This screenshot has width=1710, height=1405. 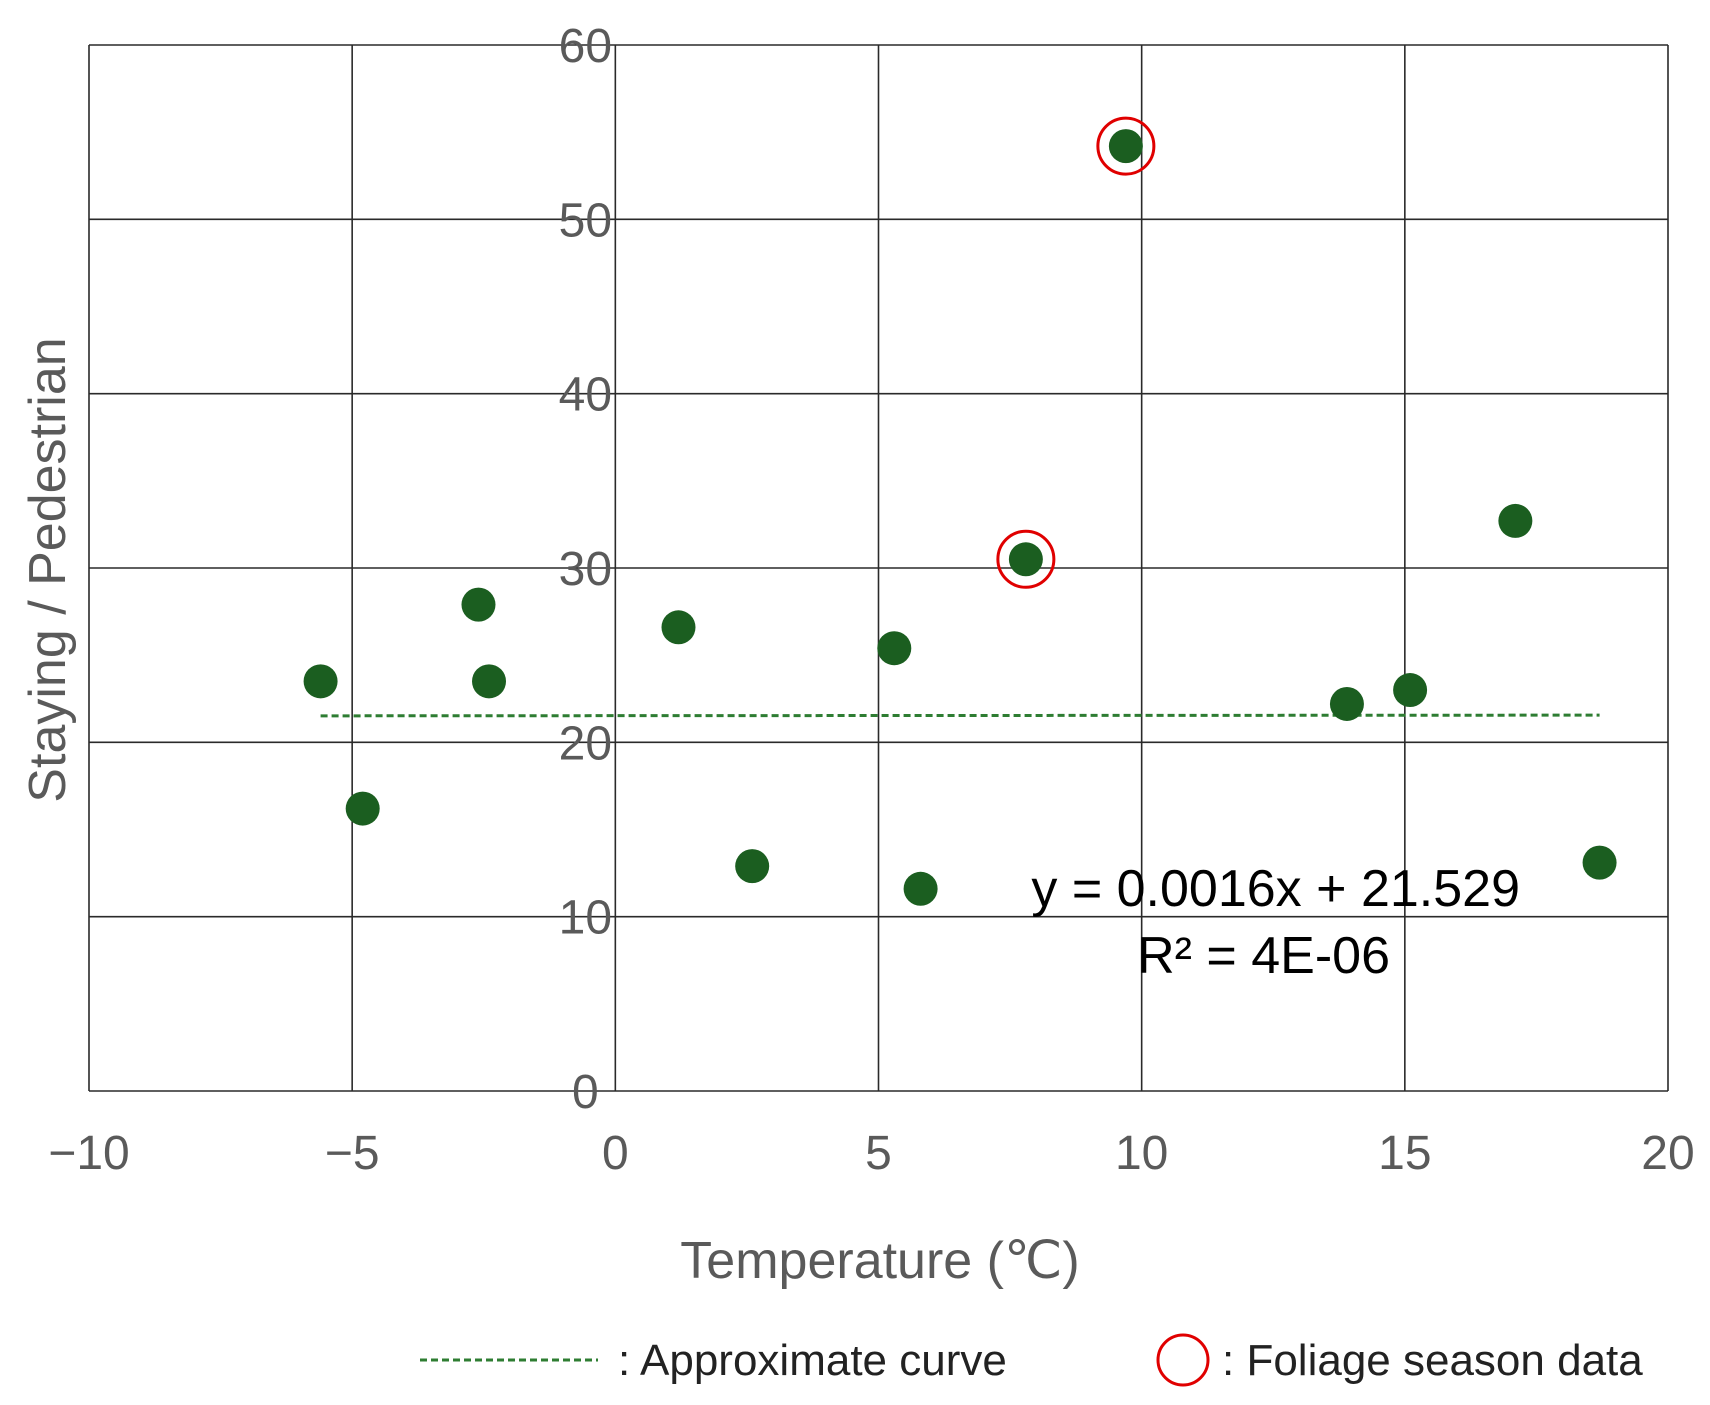 I want to click on x-tick-label: −5, so click(x=352, y=1153).